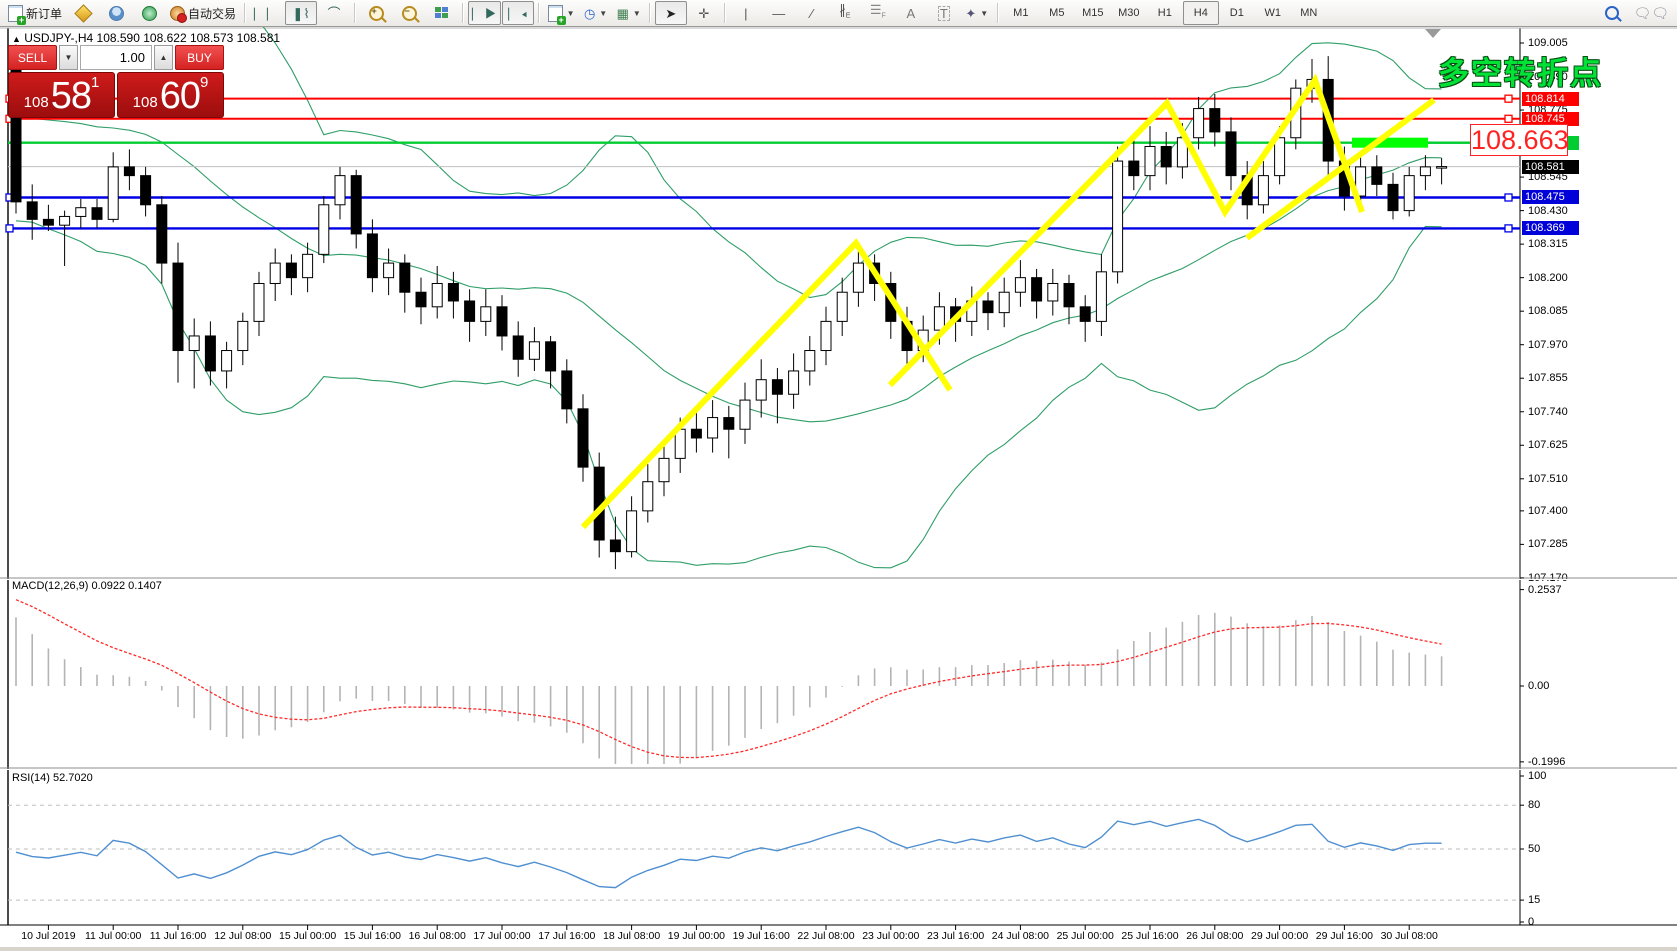  Describe the element at coordinates (561, 13) in the screenshot. I see `indicators-button: + ▼` at that location.